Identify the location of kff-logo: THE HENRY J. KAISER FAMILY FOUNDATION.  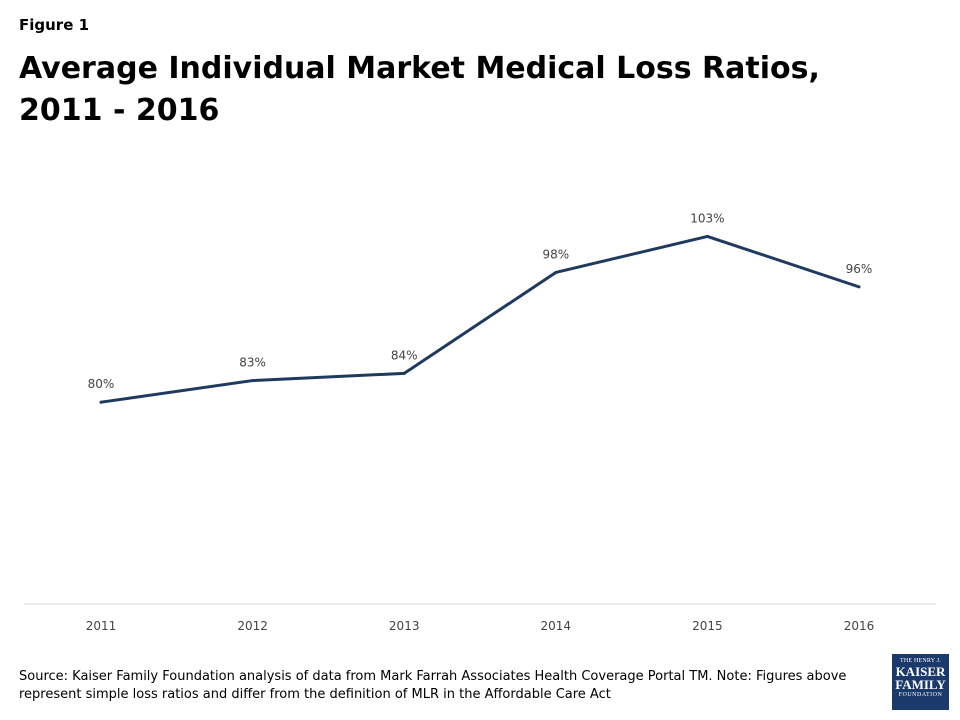
(920, 682).